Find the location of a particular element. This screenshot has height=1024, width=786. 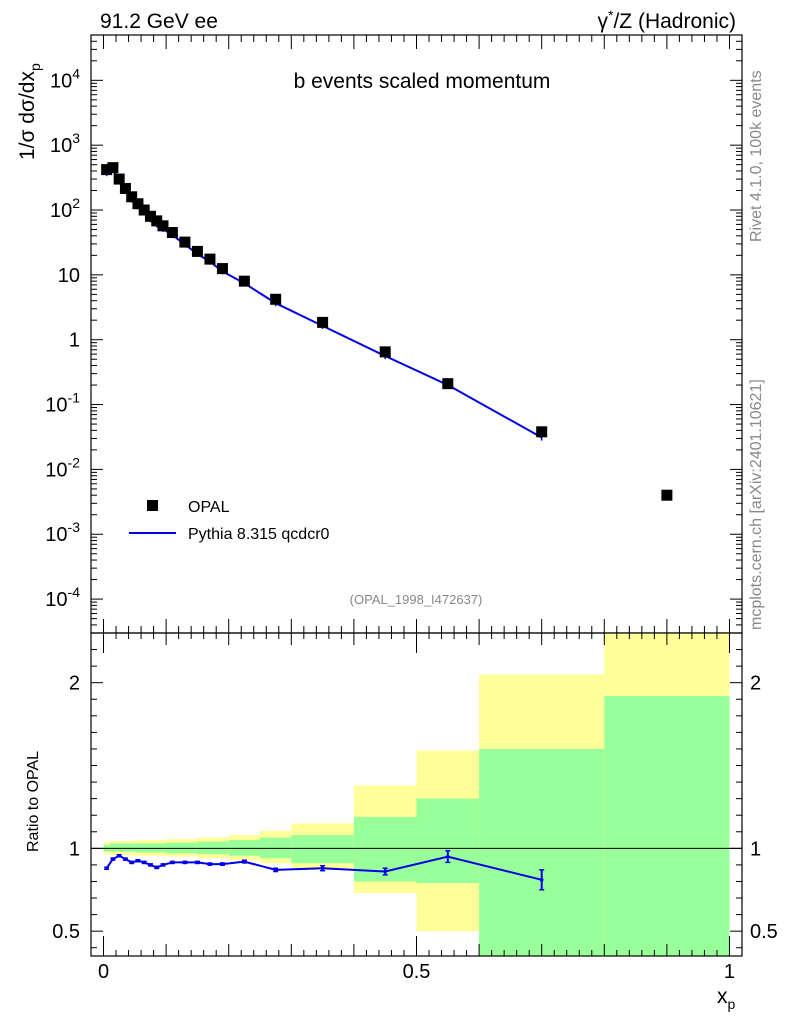

rivet-label: Rivet 4.1.0, 100k events is located at coordinates (756, 156).